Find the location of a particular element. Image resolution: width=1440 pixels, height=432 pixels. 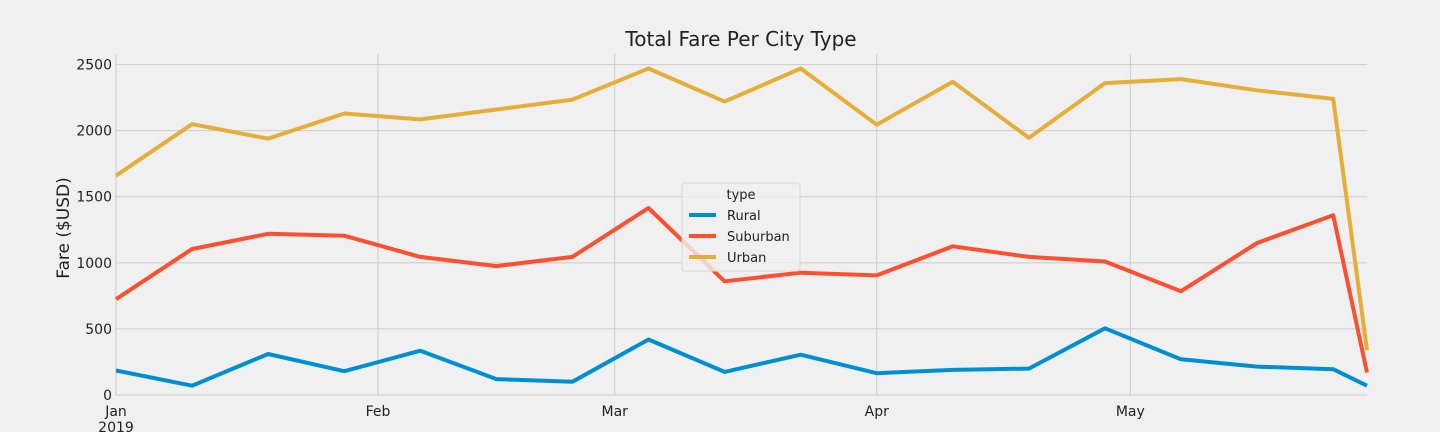

y-tick-label: 2500 is located at coordinates (94, 66).